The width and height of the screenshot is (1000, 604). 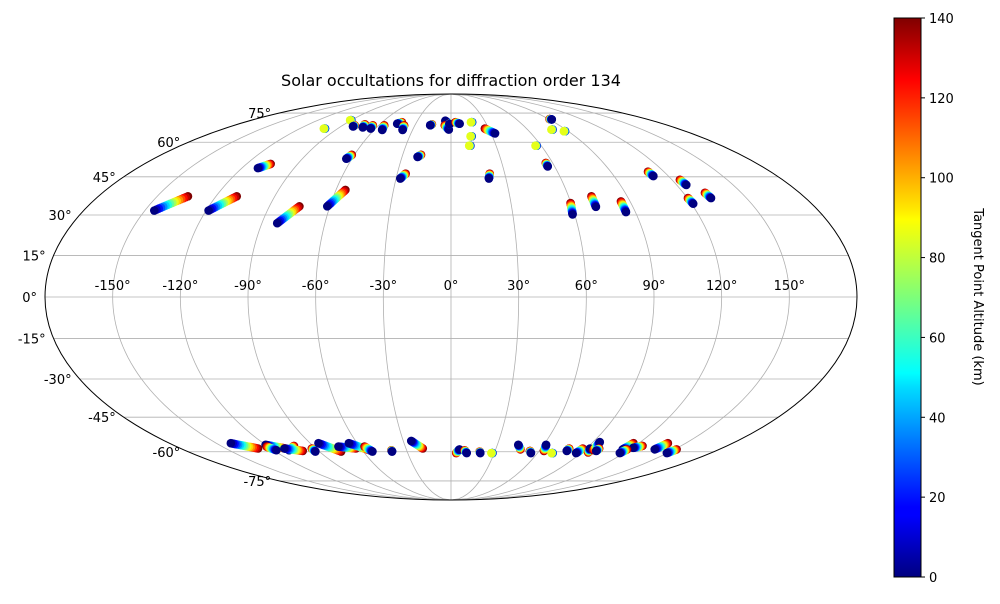 What do you see at coordinates (102, 418) in the screenshot?
I see `lat-tick-label: -45°` at bounding box center [102, 418].